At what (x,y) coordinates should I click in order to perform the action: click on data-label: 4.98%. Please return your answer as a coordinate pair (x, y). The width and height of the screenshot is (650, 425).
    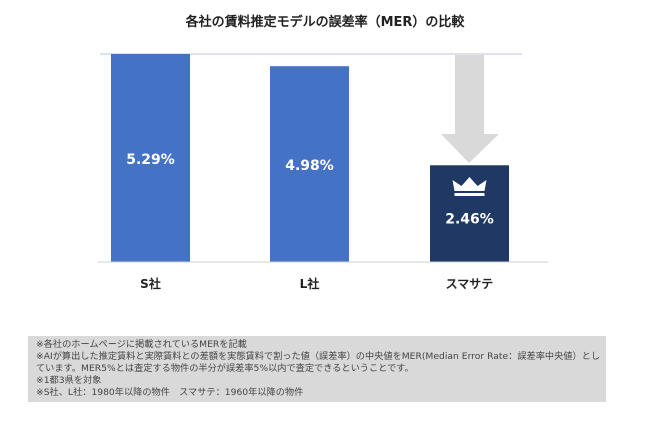
    Looking at the image, I should click on (309, 166).